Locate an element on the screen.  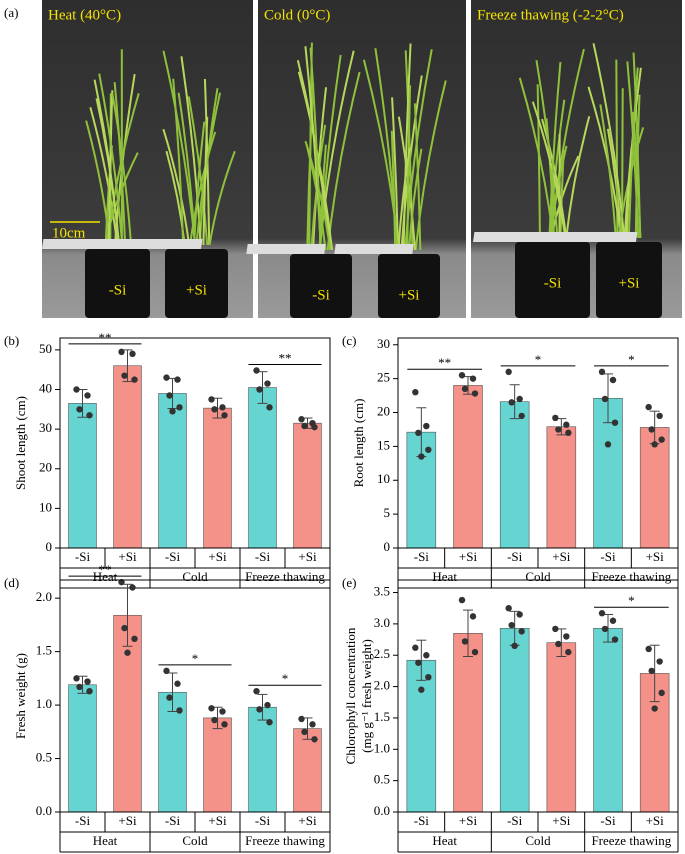
y-tick-label: 3.5 is located at coordinates (382, 591).